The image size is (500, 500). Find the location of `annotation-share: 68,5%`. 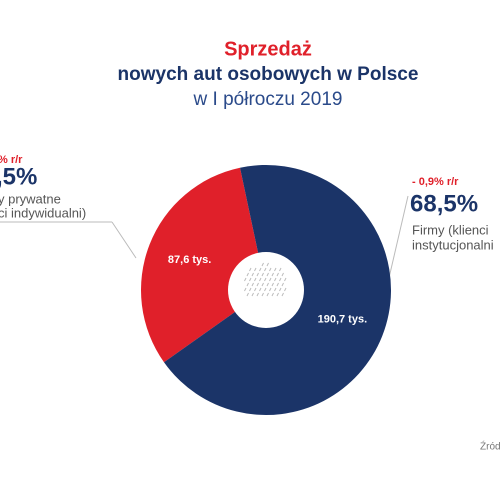

annotation-share: 68,5% is located at coordinates (444, 203).